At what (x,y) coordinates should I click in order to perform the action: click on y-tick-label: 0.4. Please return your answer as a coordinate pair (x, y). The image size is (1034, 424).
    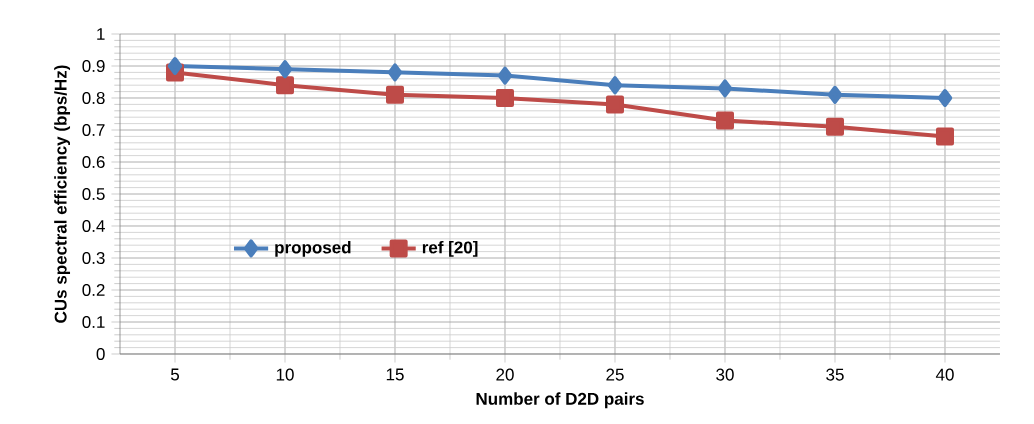
    Looking at the image, I should click on (93, 226).